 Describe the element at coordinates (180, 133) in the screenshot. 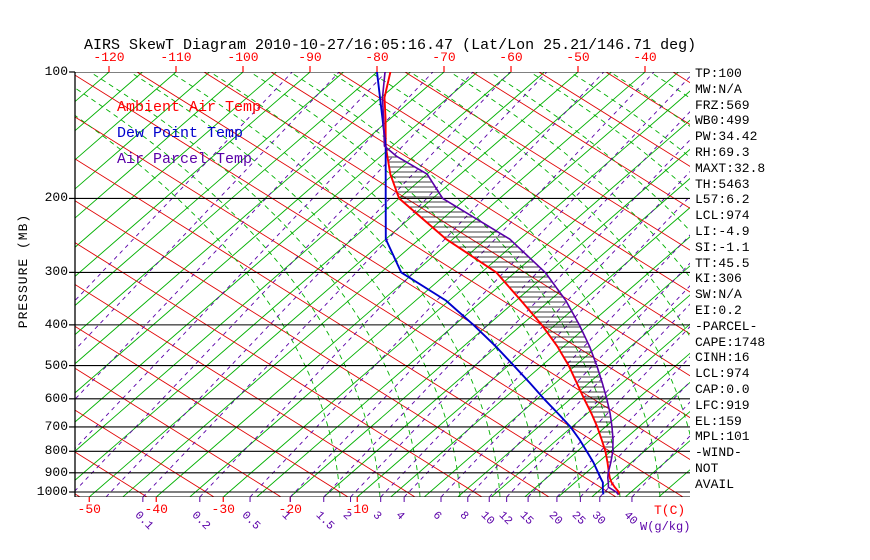

I see `legend-dew-point-temp: Dew Point Temp` at that location.